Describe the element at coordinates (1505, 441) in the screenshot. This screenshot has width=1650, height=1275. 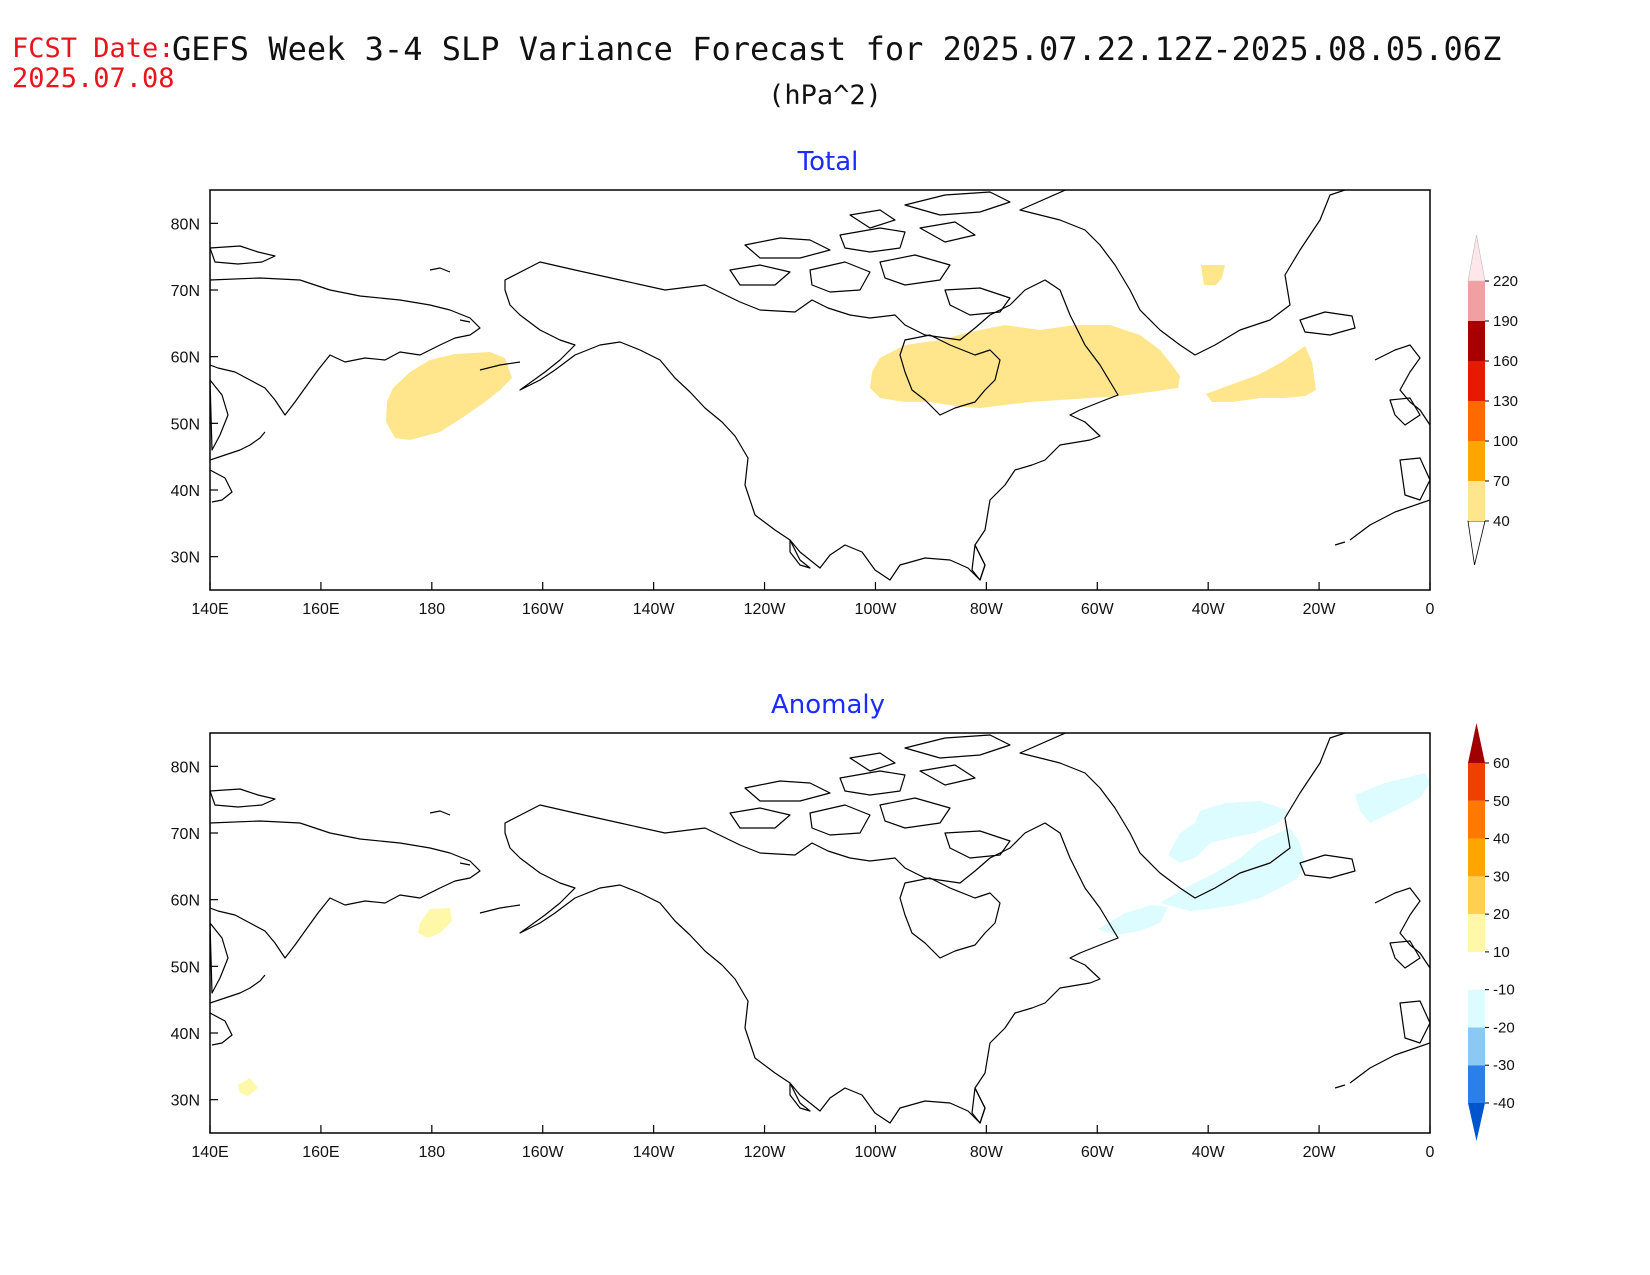
I see `total-colorbar-label: 100` at that location.